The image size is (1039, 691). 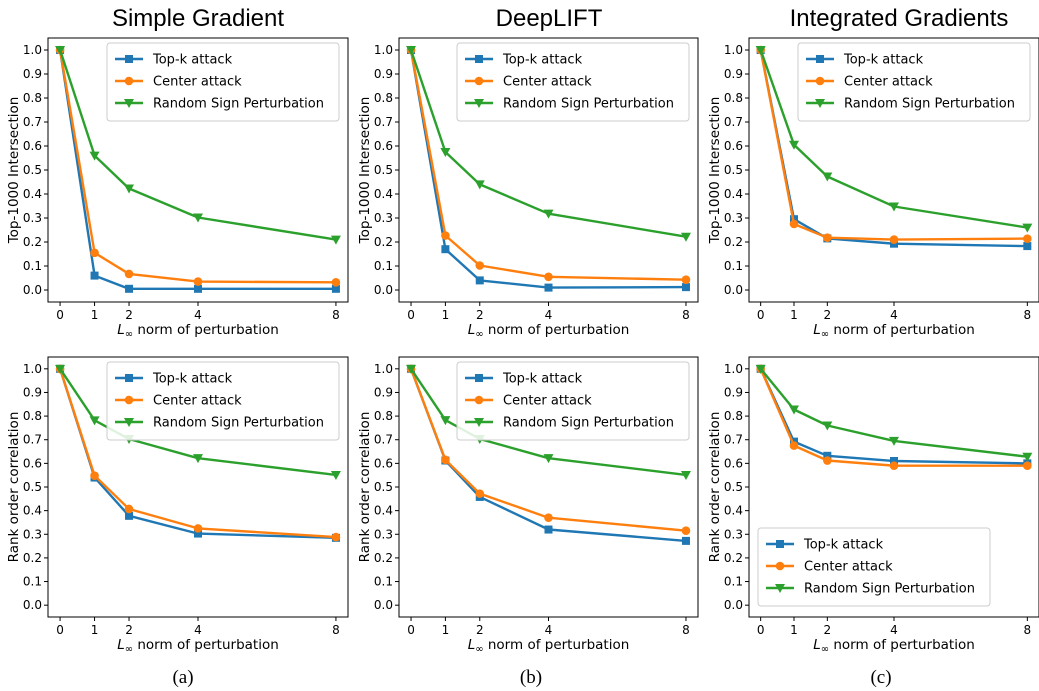 I want to click on column-title-deeplift: DeepLIFT, so click(x=549, y=18).